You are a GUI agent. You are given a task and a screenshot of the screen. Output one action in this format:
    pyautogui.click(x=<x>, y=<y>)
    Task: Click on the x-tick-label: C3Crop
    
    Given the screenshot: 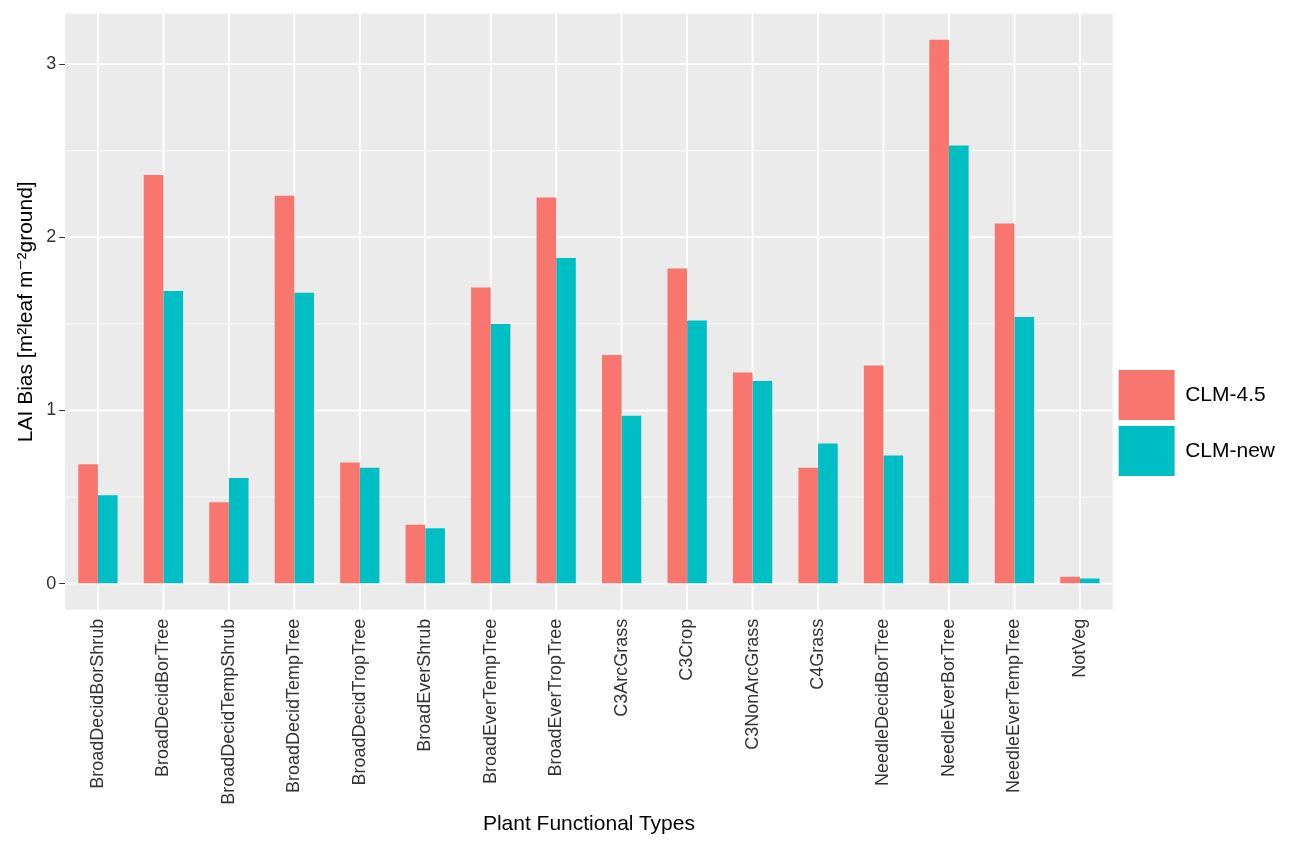 What is the action you would take?
    pyautogui.click(x=686, y=649)
    